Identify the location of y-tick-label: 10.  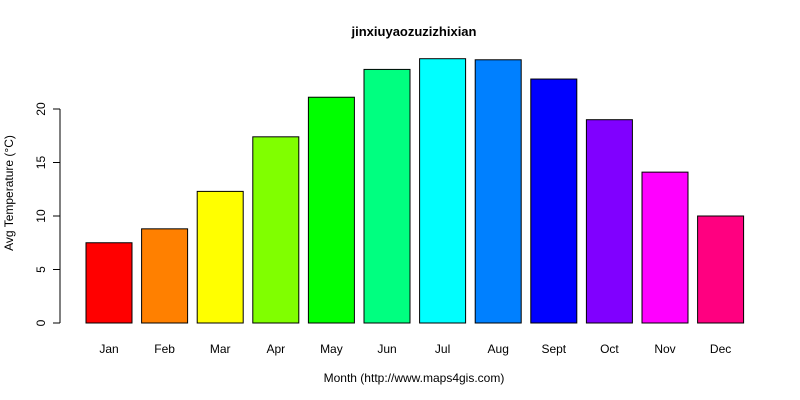
(41, 216).